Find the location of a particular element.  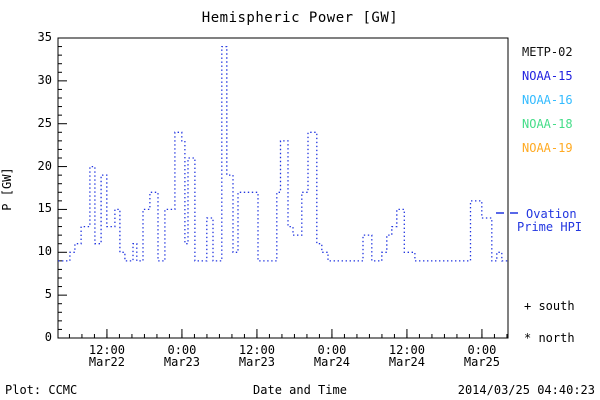

y-tick-label: 10 is located at coordinates (44, 251).